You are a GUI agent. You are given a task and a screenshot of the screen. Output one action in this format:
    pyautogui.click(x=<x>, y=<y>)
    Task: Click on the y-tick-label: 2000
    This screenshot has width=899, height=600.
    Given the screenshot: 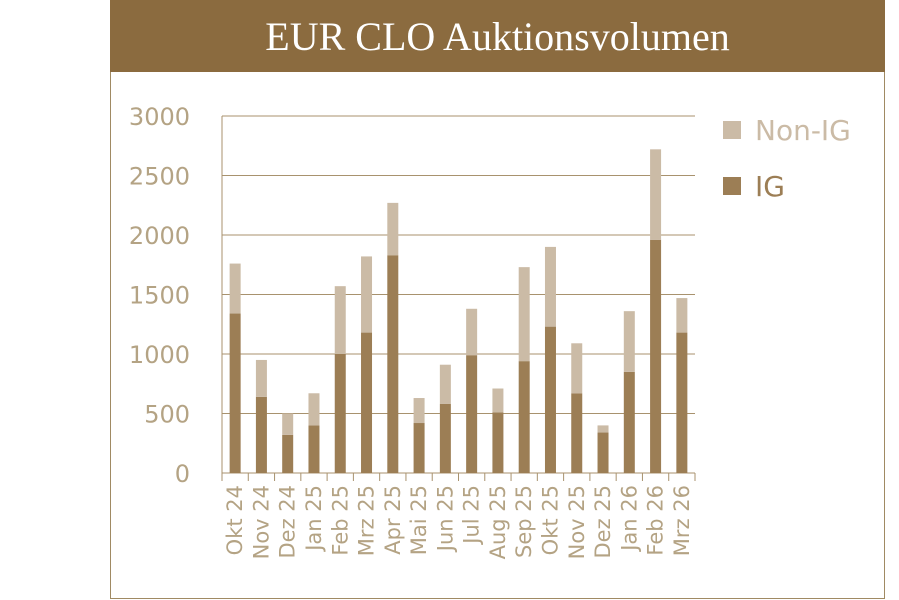 What is the action you would take?
    pyautogui.click(x=159, y=236)
    